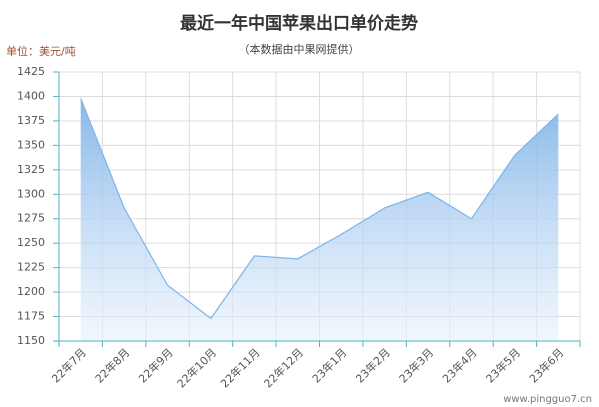  Describe the element at coordinates (155, 365) in the screenshot. I see `x-tick-label: 22年9月` at that location.